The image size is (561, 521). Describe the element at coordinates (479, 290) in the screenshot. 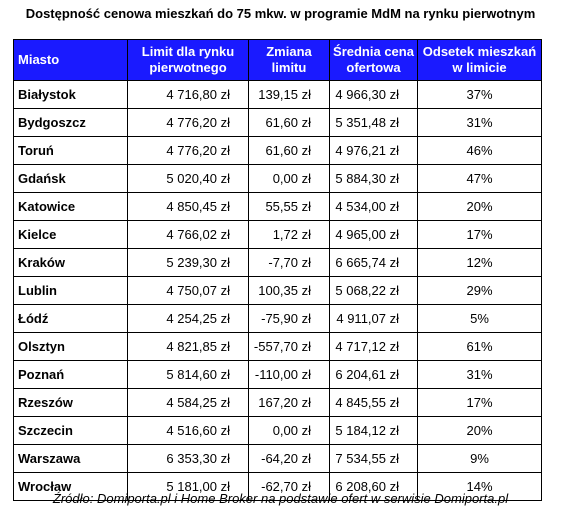

I see `cell-share: 29%` at that location.